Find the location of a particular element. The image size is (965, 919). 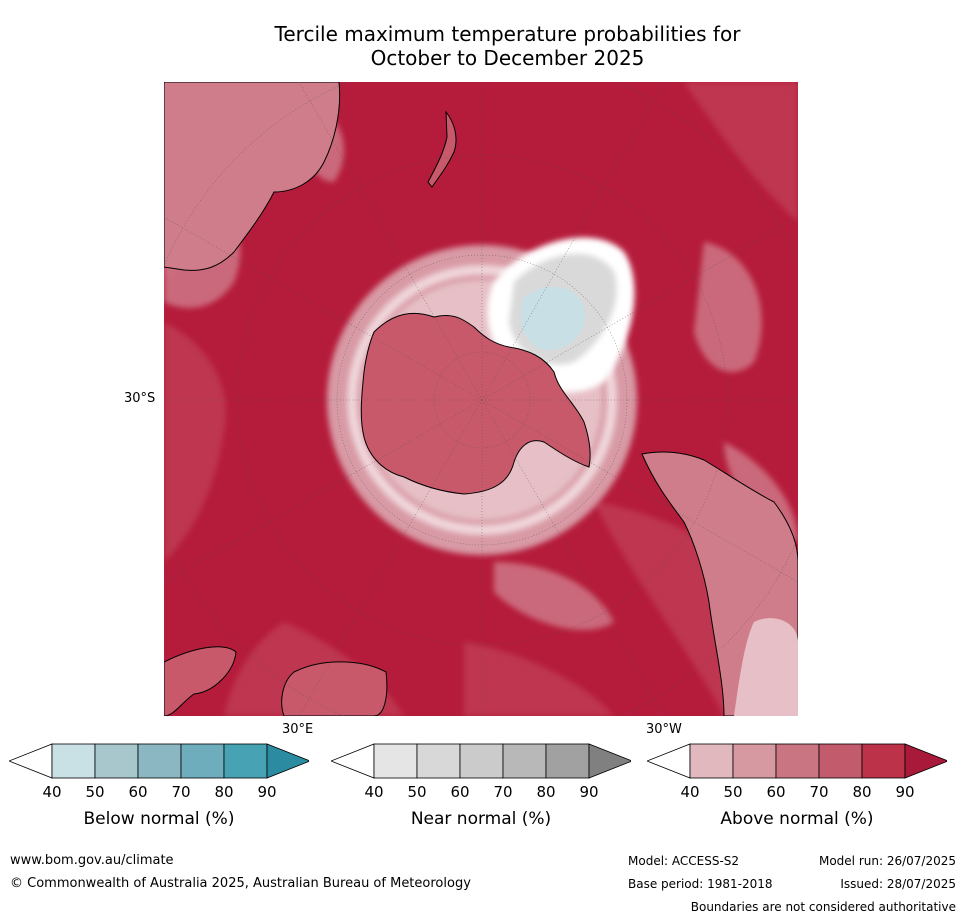

colorbar-below-tick-label: 90 is located at coordinates (267, 792).